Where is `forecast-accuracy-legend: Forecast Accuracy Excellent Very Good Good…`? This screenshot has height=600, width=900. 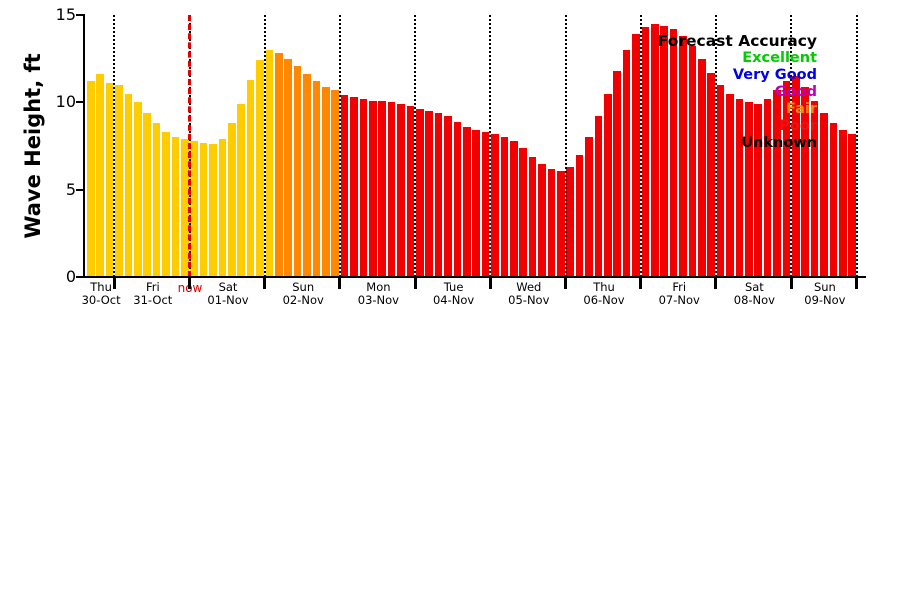 forecast-accuracy-legend: Forecast Accuracy Excellent Very Good Good… is located at coordinates (737, 92).